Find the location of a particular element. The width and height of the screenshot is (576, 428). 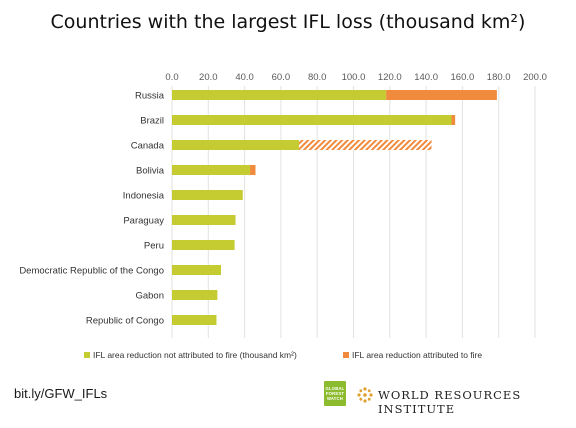

x-tick-label: 160.0 is located at coordinates (463, 77).